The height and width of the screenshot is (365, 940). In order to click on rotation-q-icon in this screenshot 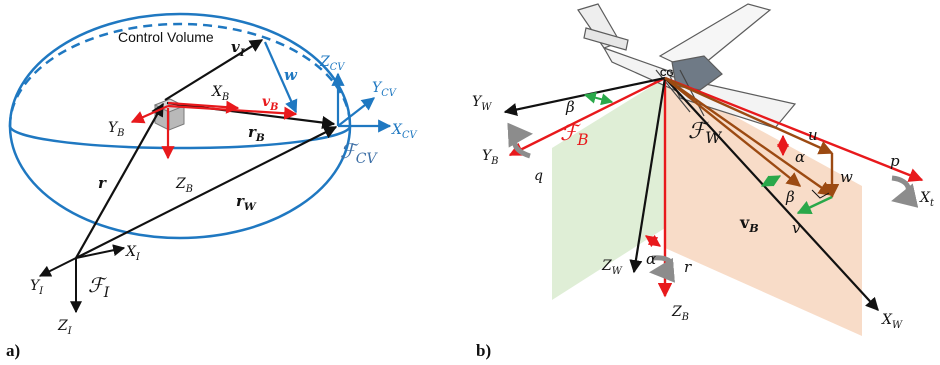, I will do `click(520, 140)`.